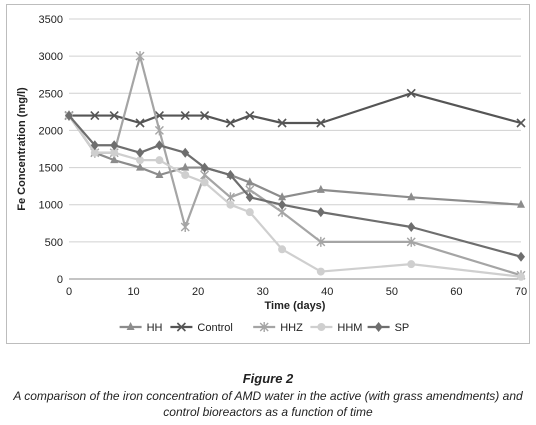 The height and width of the screenshot is (425, 536). What do you see at coordinates (181, 327) in the screenshot?
I see `legend-marker-control` at bounding box center [181, 327].